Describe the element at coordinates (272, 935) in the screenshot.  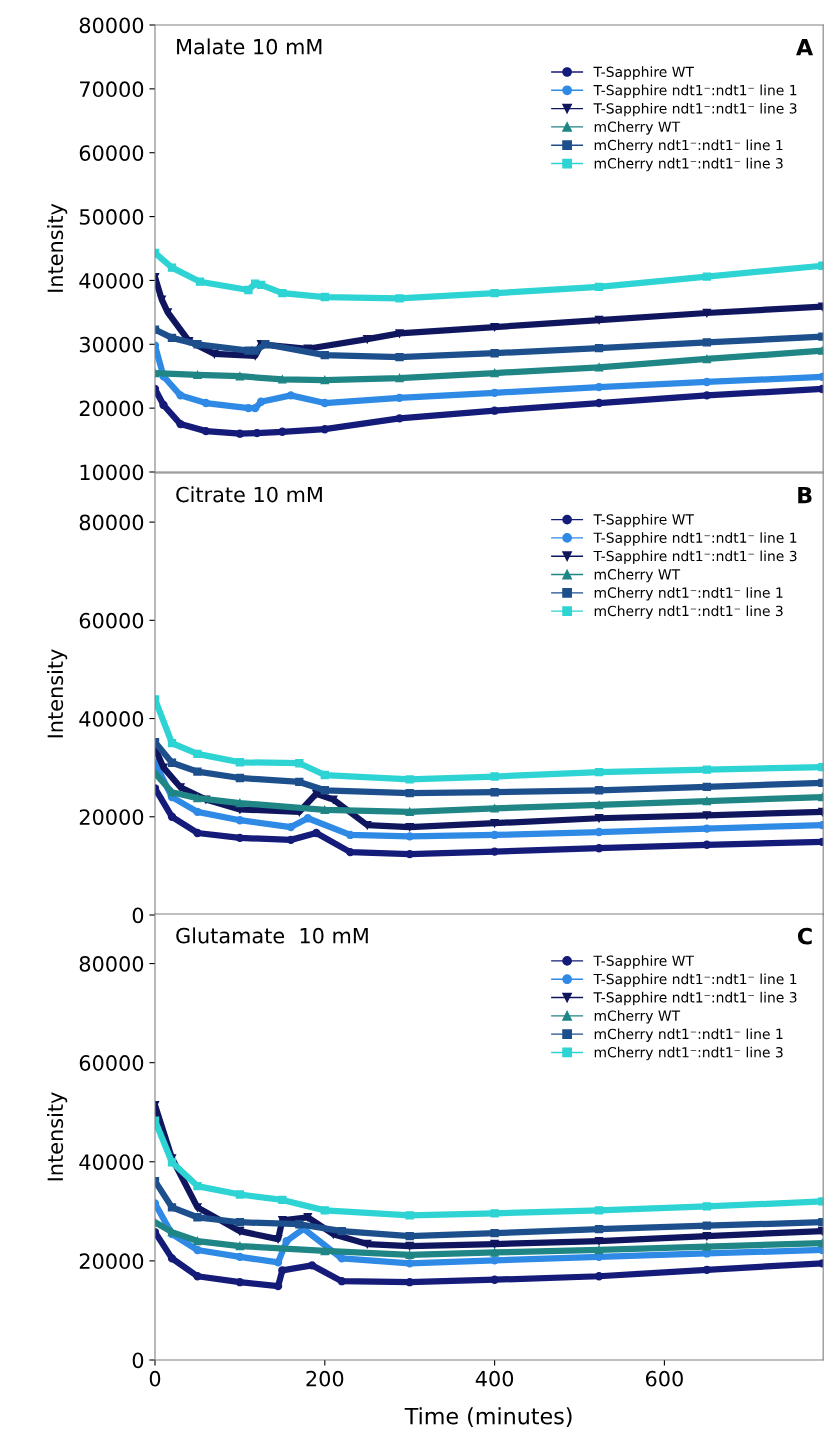
I see `text: Glutamate 10 mM` at that location.